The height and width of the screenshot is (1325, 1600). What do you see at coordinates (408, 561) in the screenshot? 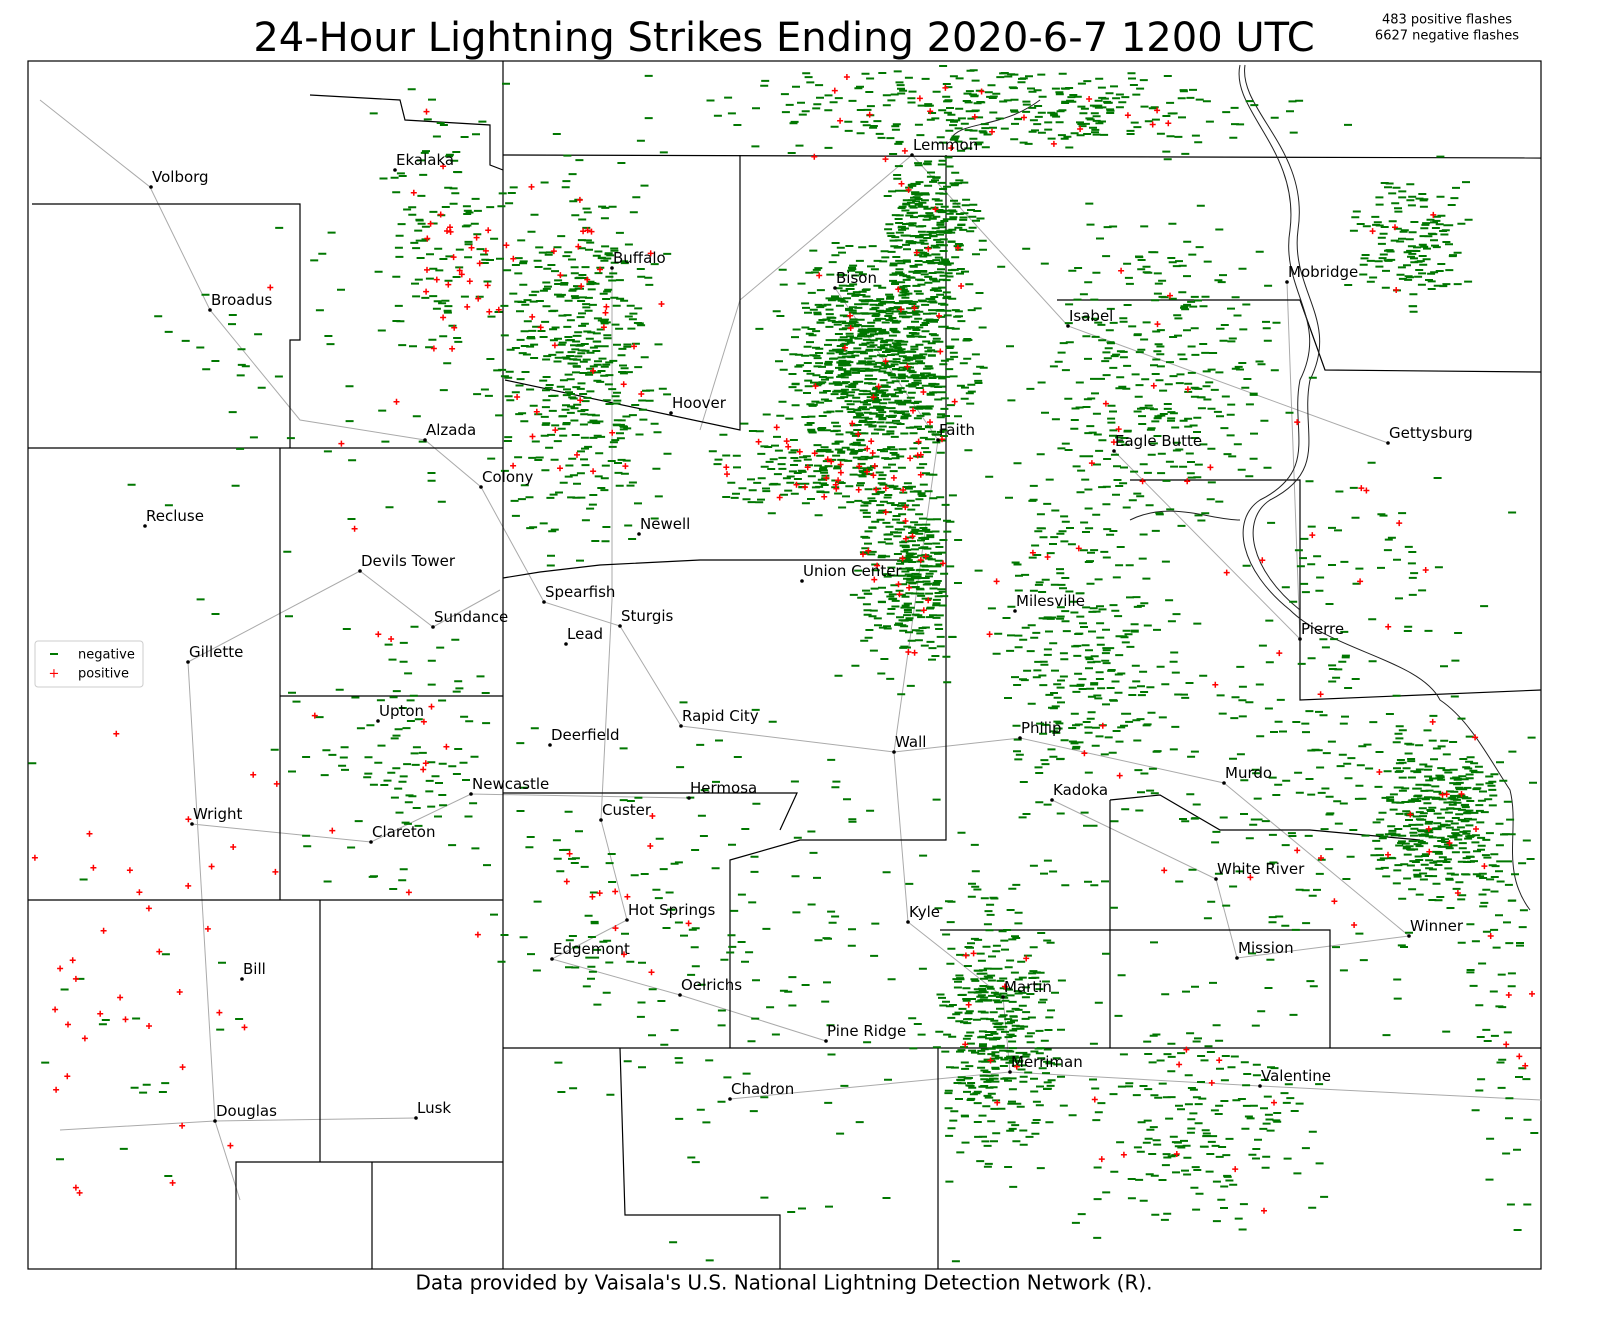
I see `city-label: Devils Tower` at bounding box center [408, 561].